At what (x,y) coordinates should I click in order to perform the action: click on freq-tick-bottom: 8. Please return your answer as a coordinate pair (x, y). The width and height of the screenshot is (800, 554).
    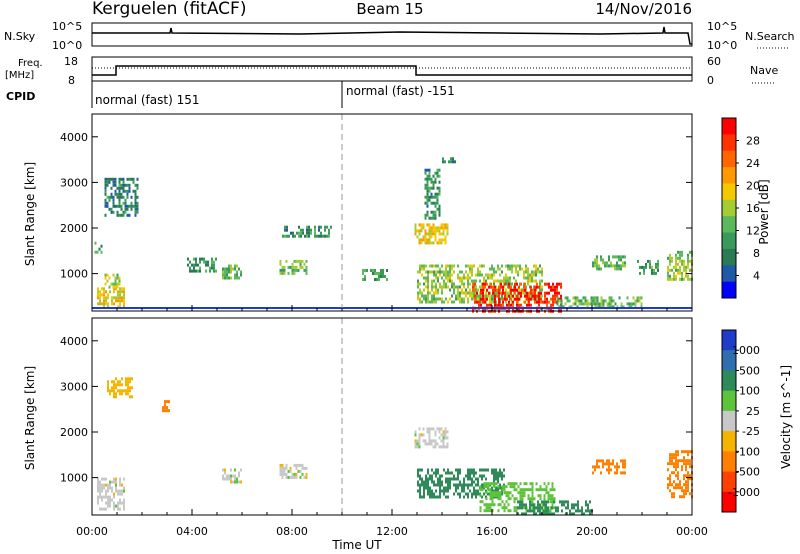
    Looking at the image, I should click on (71, 80).